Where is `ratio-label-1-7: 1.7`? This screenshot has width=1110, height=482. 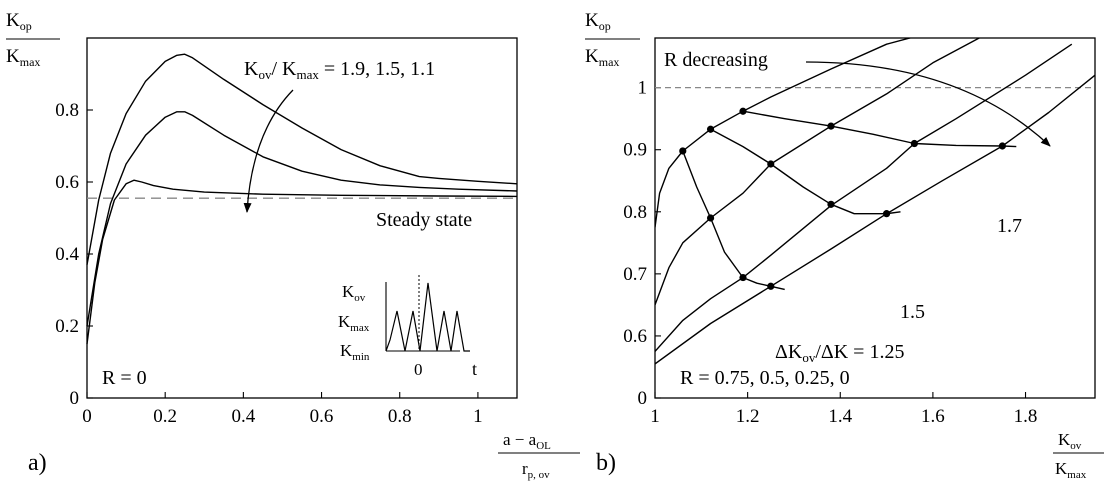
ratio-label-1-7: 1.7 is located at coordinates (1009, 226).